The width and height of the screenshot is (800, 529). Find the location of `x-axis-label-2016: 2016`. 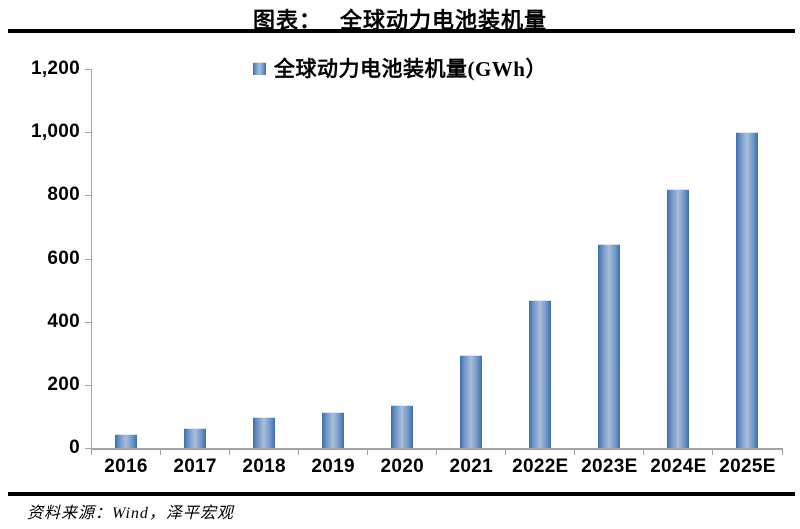

x-axis-label-2016: 2016 is located at coordinates (126, 466).